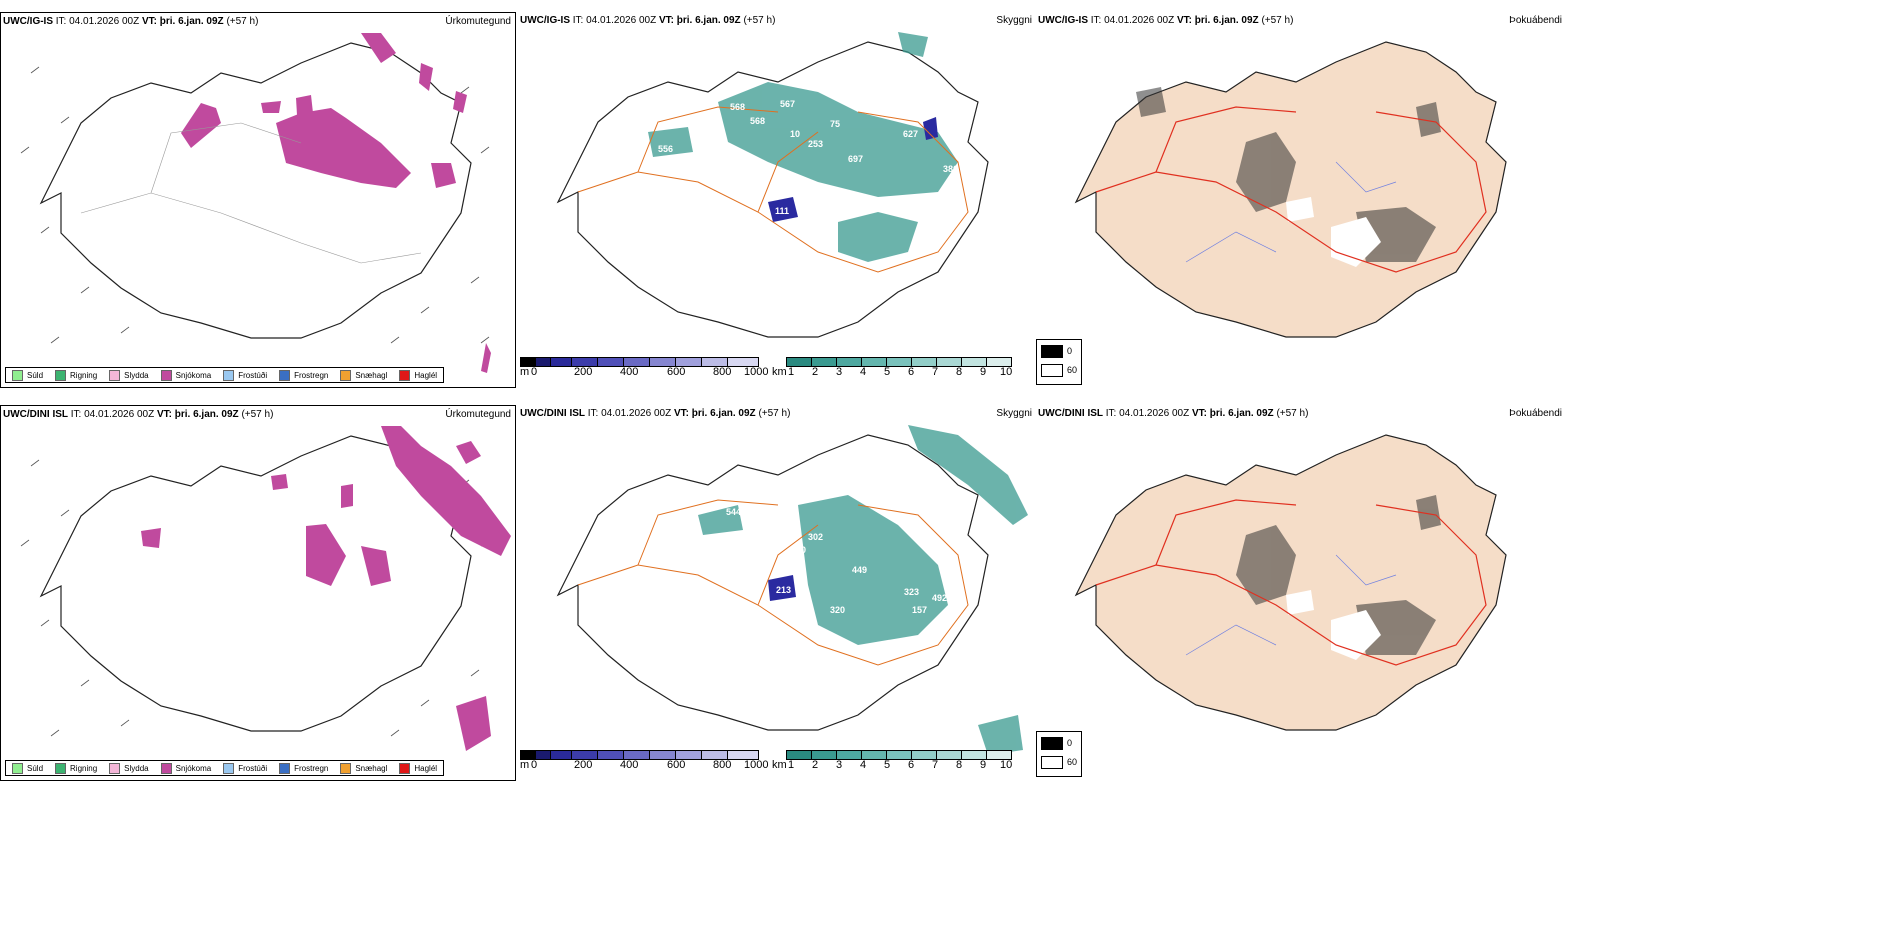 The image size is (1900, 950). I want to click on fog-legend-top: 0 60, so click(1059, 362).